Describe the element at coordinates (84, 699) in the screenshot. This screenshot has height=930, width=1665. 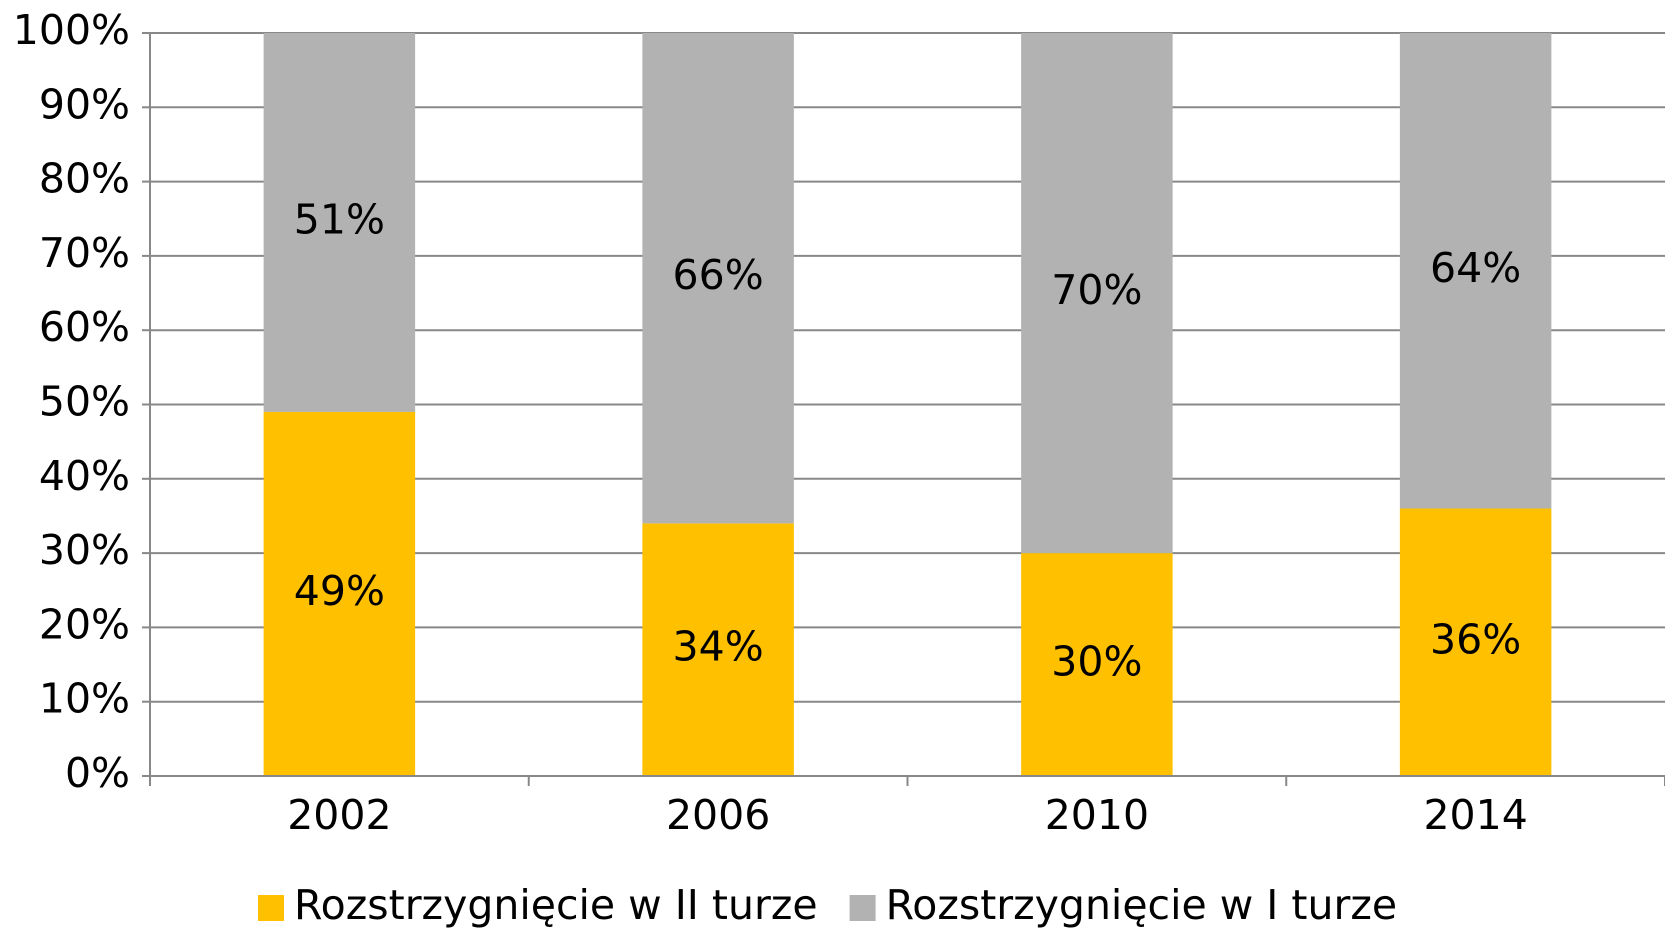
I see `y-tick-label: 10%` at that location.